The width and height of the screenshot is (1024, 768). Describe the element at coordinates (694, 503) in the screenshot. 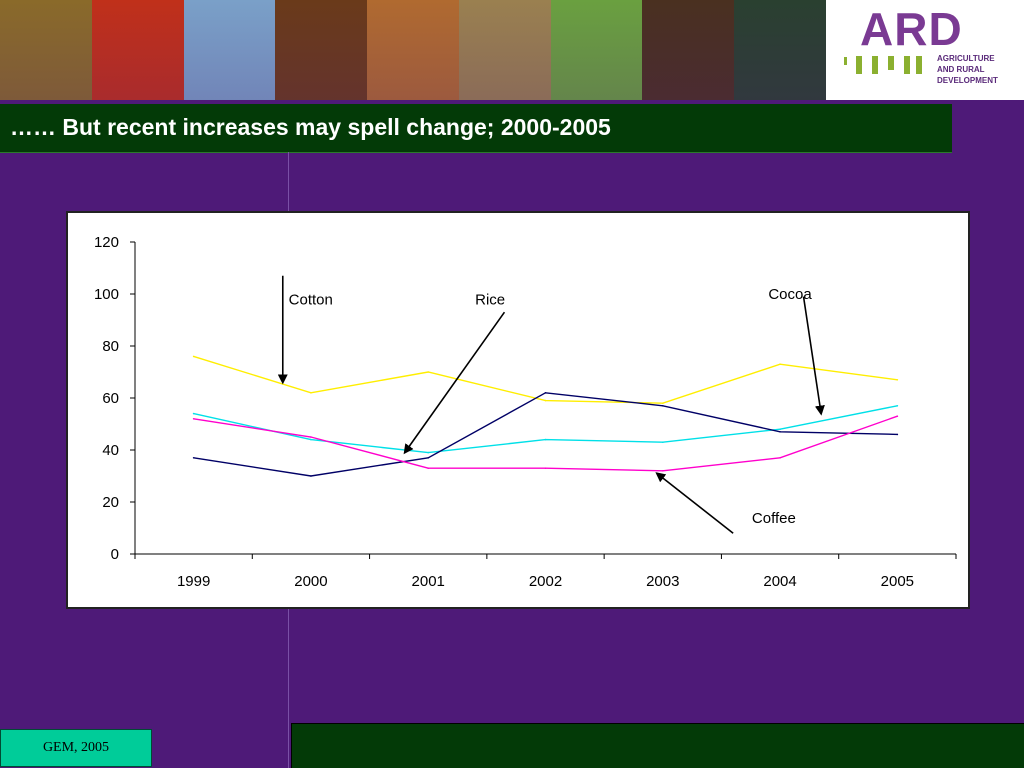

I see `annotation-arrow-coffee` at that location.